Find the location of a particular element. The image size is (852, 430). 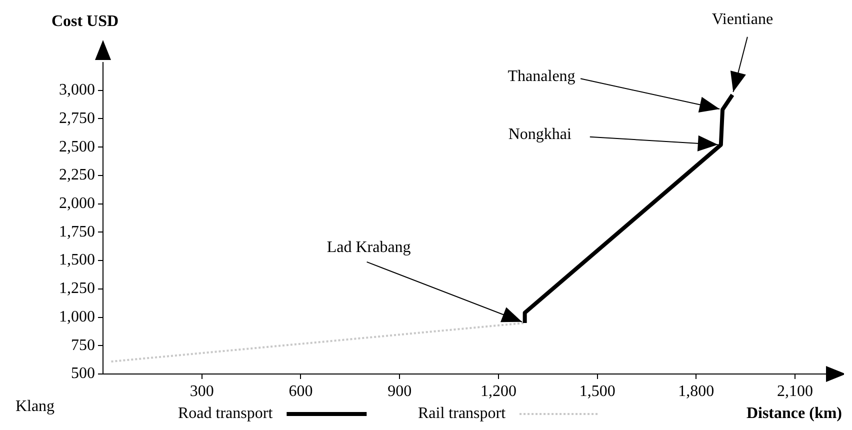

y-axis-title: Cost USD is located at coordinates (85, 21).